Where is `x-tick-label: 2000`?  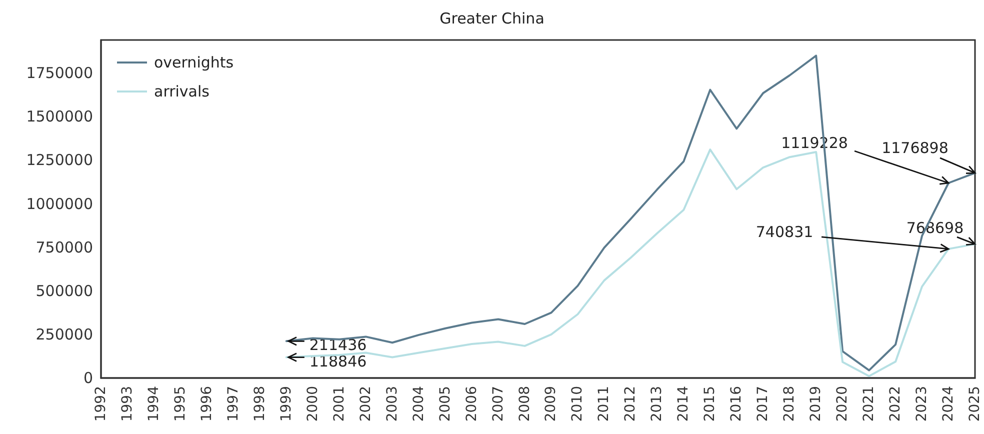
x-tick-label: 2000 is located at coordinates (312, 404).